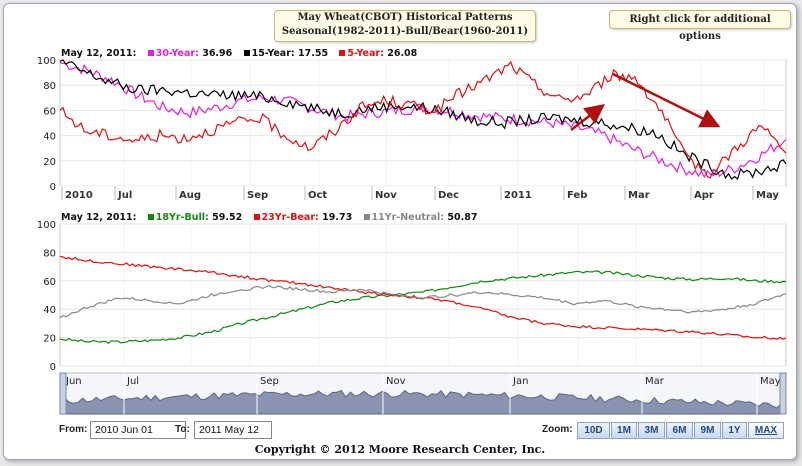  Describe the element at coordinates (269, 381) in the screenshot. I see `navigator-label: Sep` at that location.